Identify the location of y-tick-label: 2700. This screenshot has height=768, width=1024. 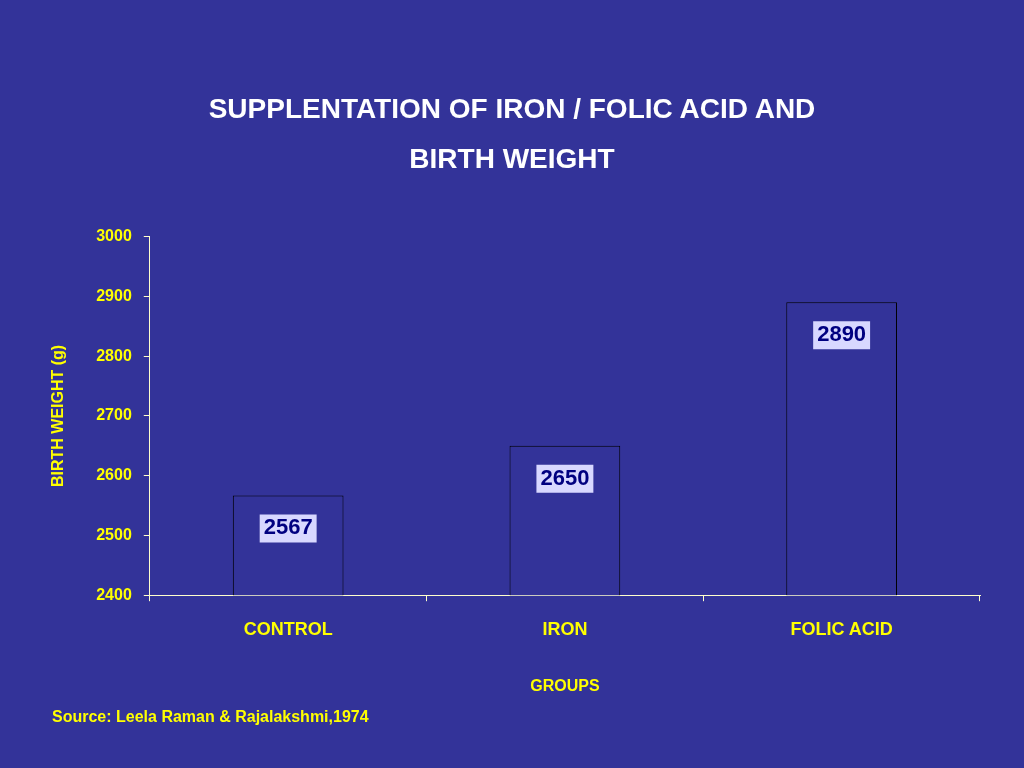
(114, 415).